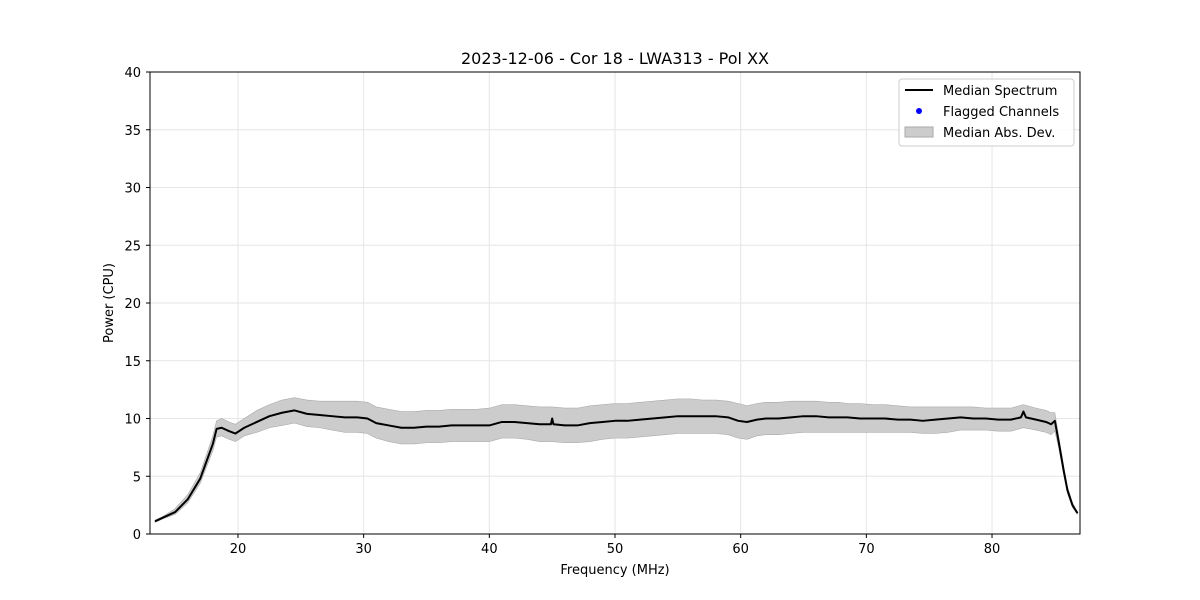 The image size is (1200, 600). I want to click on legend-flagged-label: Flagged Channels, so click(1001, 112).